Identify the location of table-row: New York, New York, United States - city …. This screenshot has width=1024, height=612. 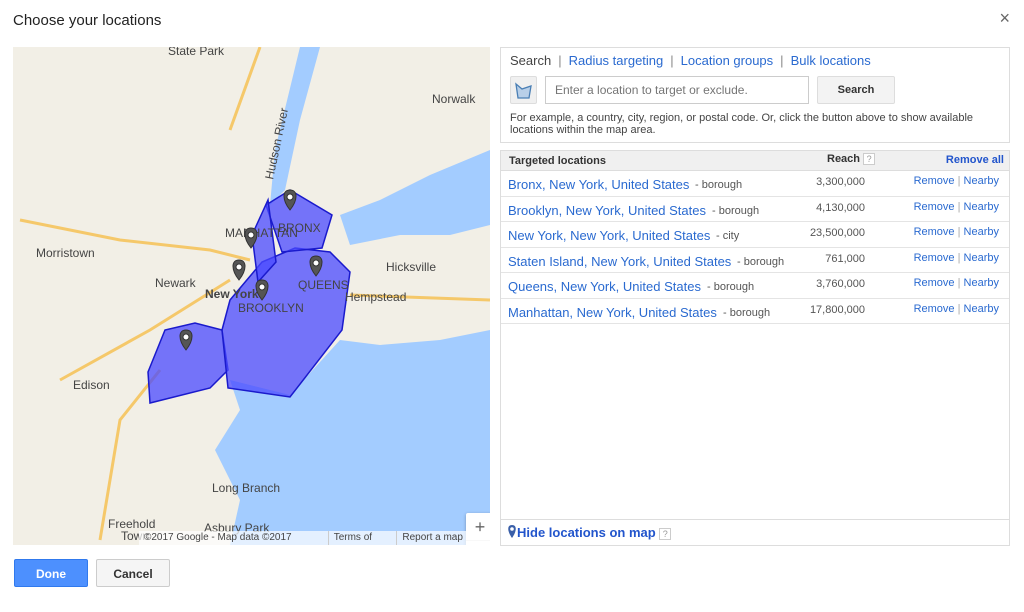
(755, 235).